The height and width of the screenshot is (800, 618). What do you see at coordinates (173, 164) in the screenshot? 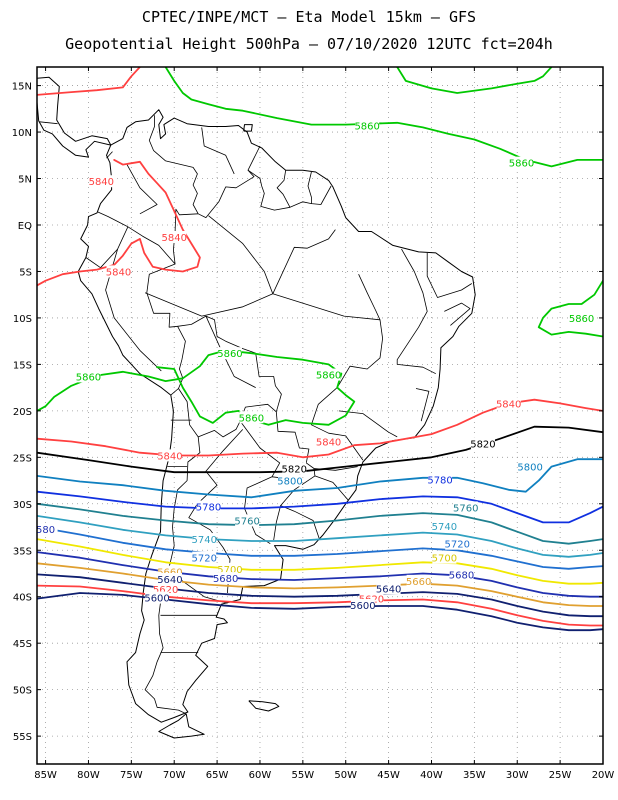
I see `border-colombia-venezuela` at bounding box center [173, 164].